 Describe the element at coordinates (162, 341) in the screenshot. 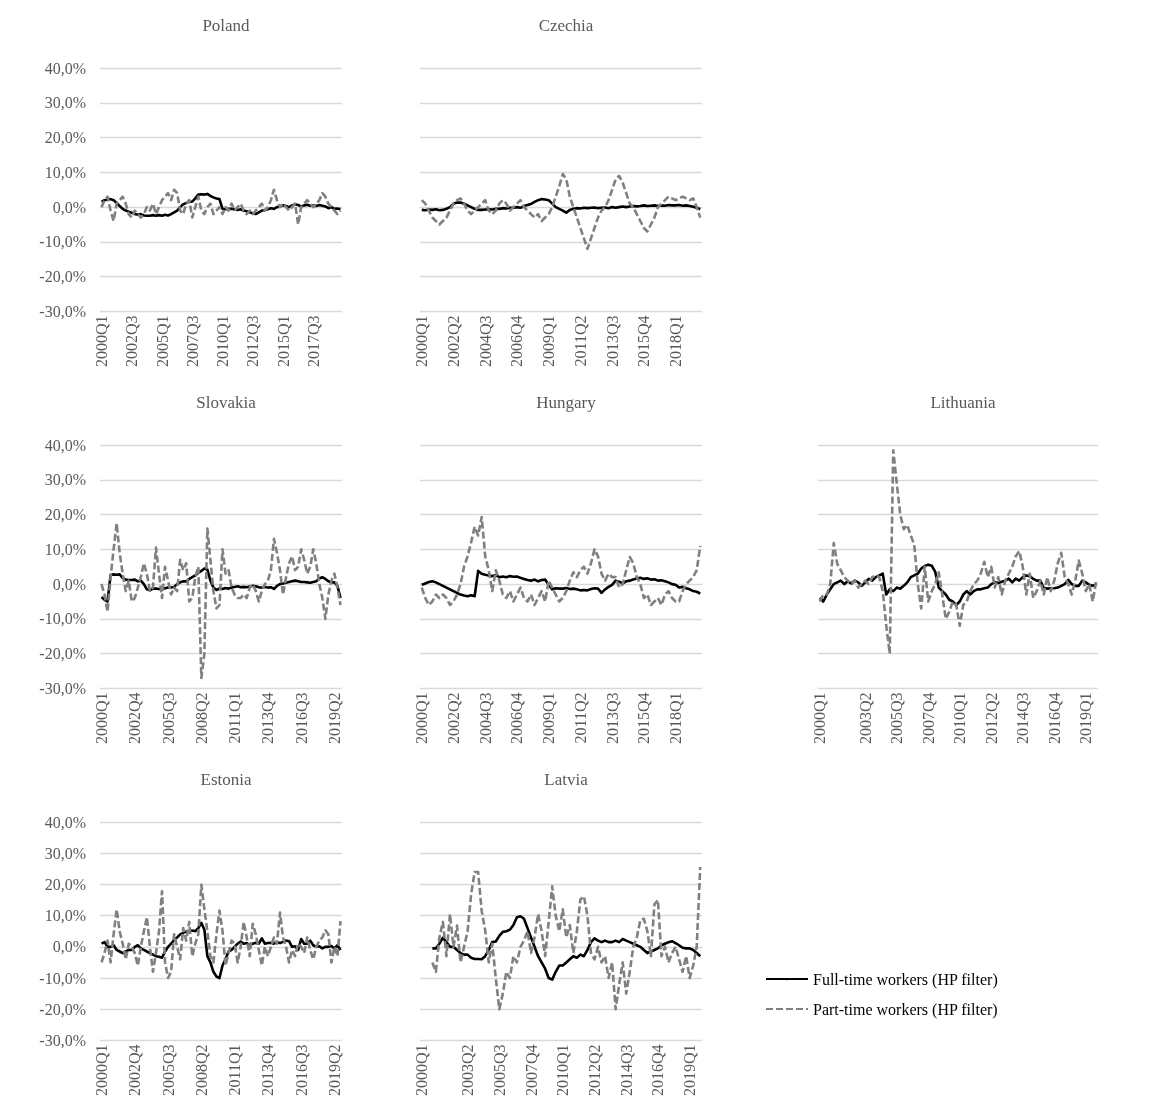

I see `x-tick-label: 2005Q1` at that location.